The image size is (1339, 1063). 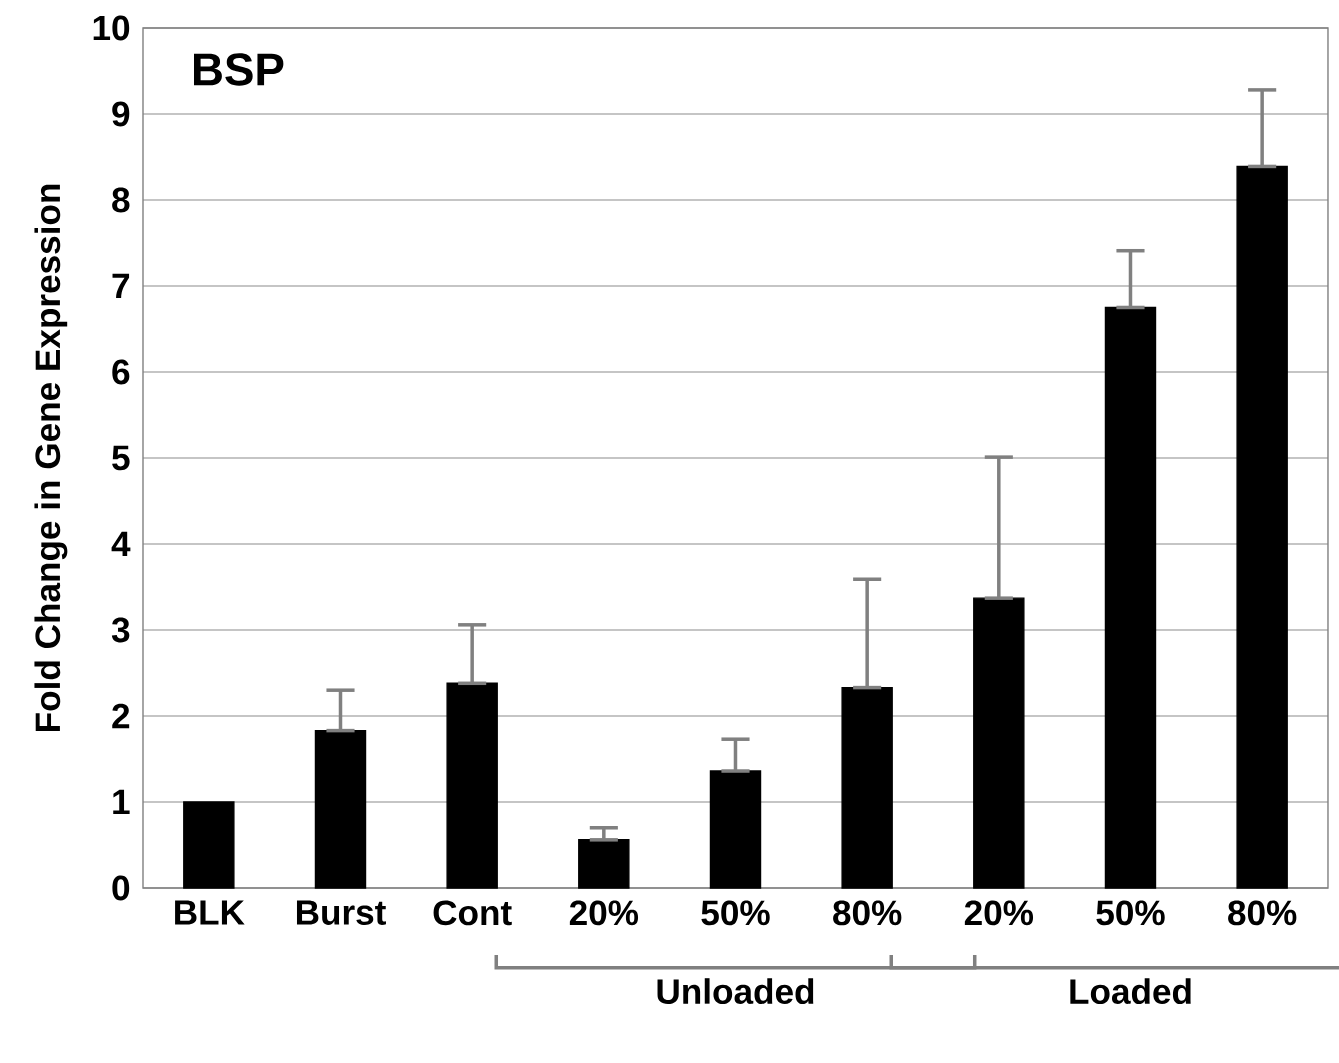 What do you see at coordinates (341, 912) in the screenshot?
I see `x-tick-label: Burst` at bounding box center [341, 912].